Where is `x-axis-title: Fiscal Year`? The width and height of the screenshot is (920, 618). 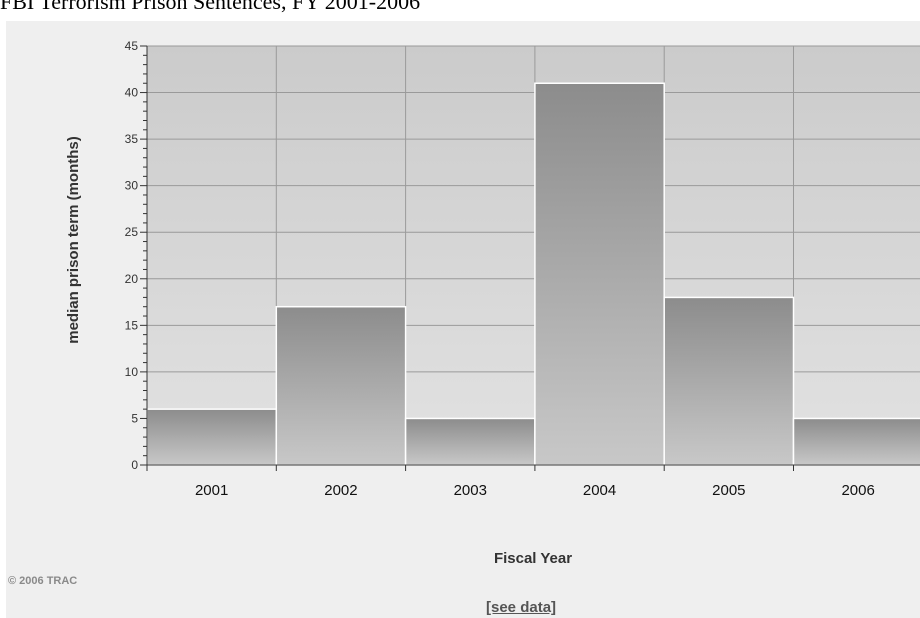 x-axis-title: Fiscal Year is located at coordinates (533, 558).